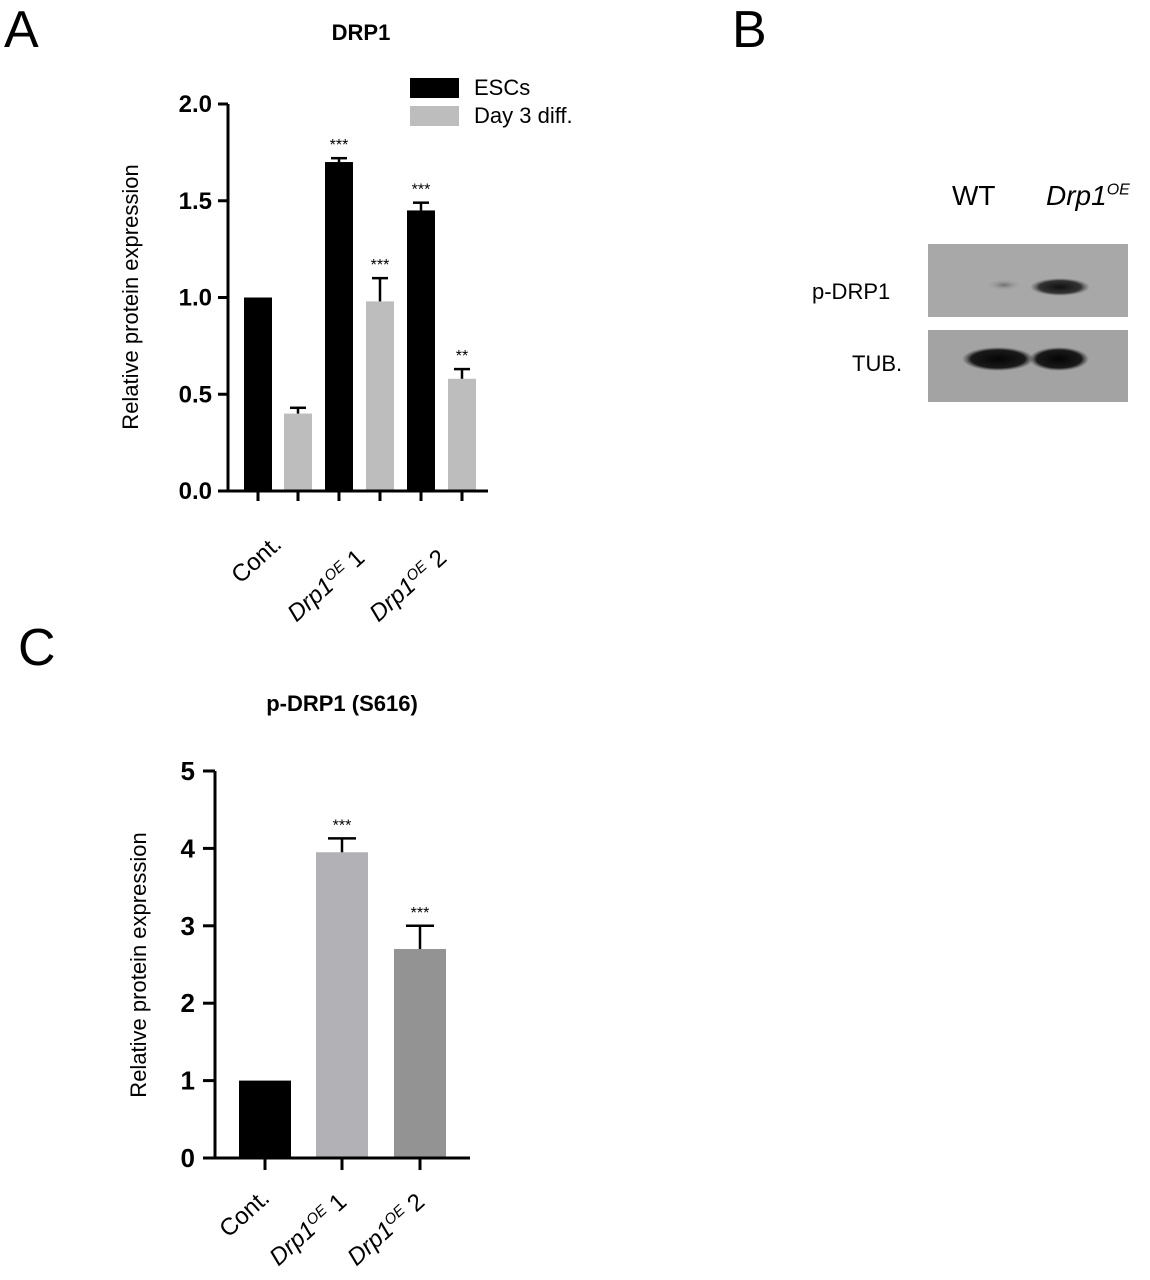  I want to click on blot-row-label-p-drp1: p-DRP1, so click(851, 291).